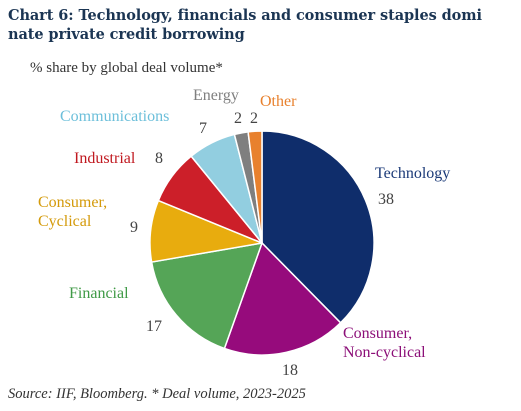  What do you see at coordinates (412, 173) in the screenshot?
I see `slice-label: Technology` at bounding box center [412, 173].